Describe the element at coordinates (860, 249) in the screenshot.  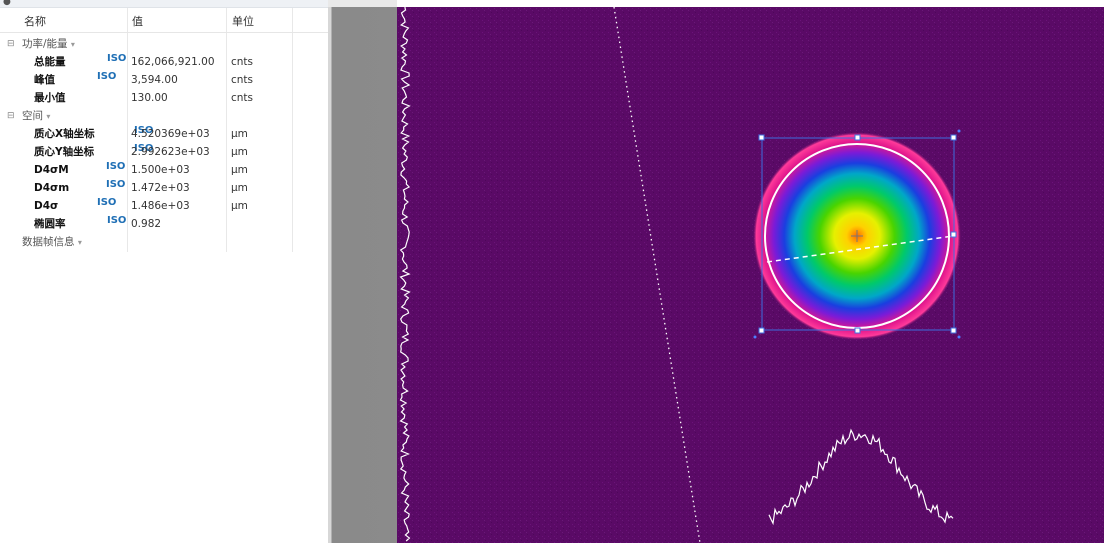
I see `principal-axis-line` at that location.